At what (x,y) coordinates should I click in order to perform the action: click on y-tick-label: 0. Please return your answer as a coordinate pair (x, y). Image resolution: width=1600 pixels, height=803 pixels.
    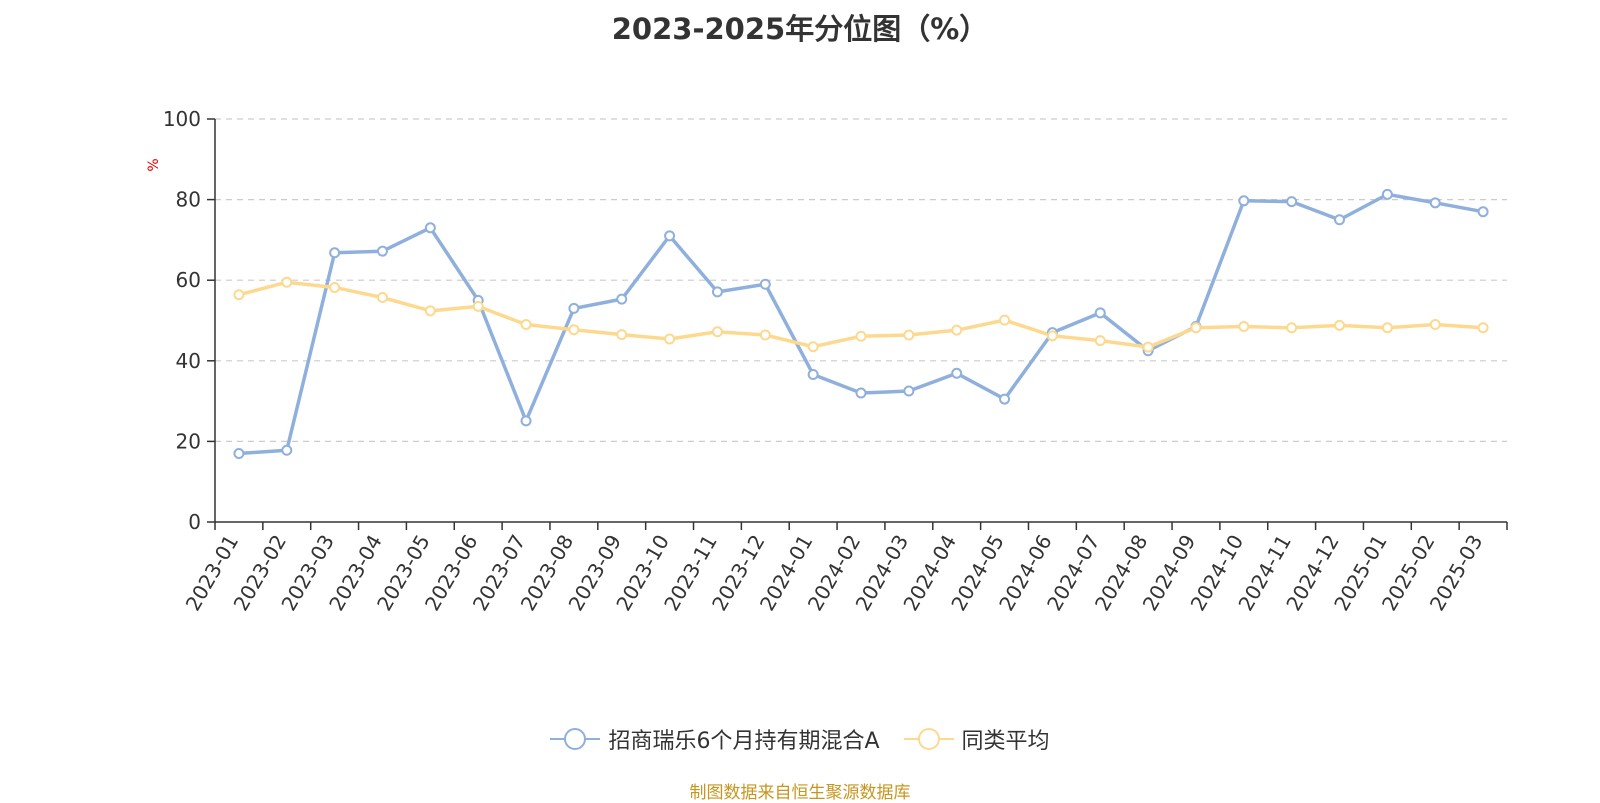
    Looking at the image, I should click on (194, 522).